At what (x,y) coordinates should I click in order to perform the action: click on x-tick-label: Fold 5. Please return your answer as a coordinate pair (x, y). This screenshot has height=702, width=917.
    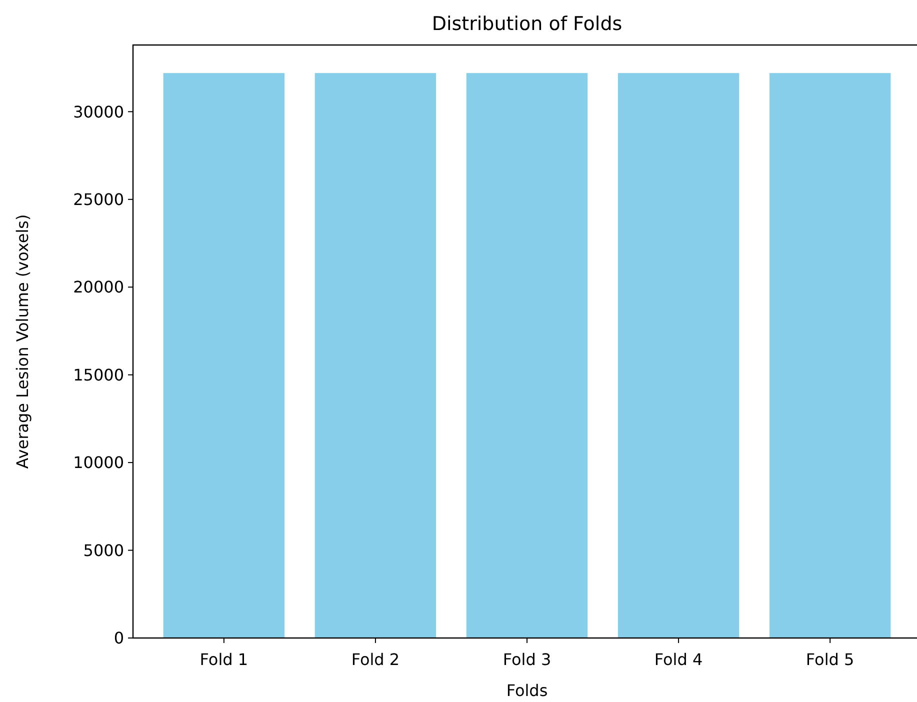
    Looking at the image, I should click on (830, 659).